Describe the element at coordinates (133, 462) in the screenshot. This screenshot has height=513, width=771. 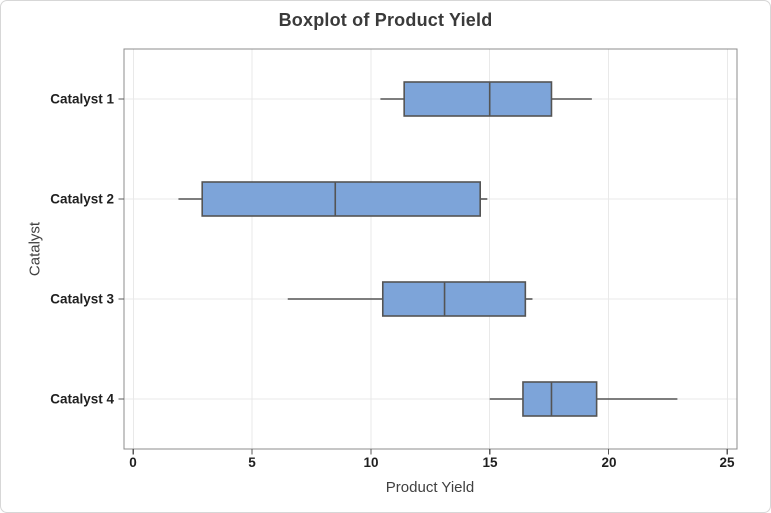
I see `x-tick-label-0: 0` at that location.